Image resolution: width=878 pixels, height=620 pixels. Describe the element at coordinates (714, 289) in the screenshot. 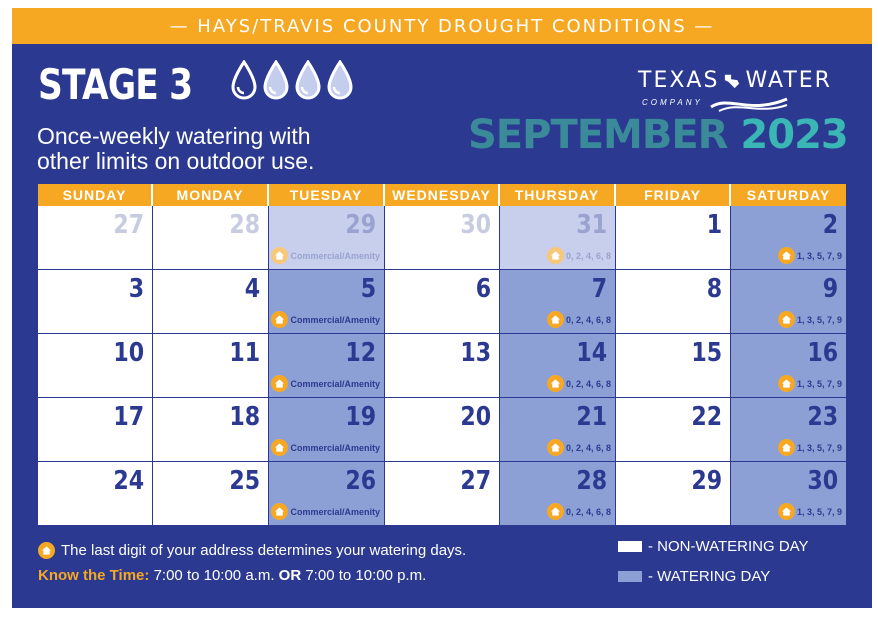

I see `day-number: 8` at that location.